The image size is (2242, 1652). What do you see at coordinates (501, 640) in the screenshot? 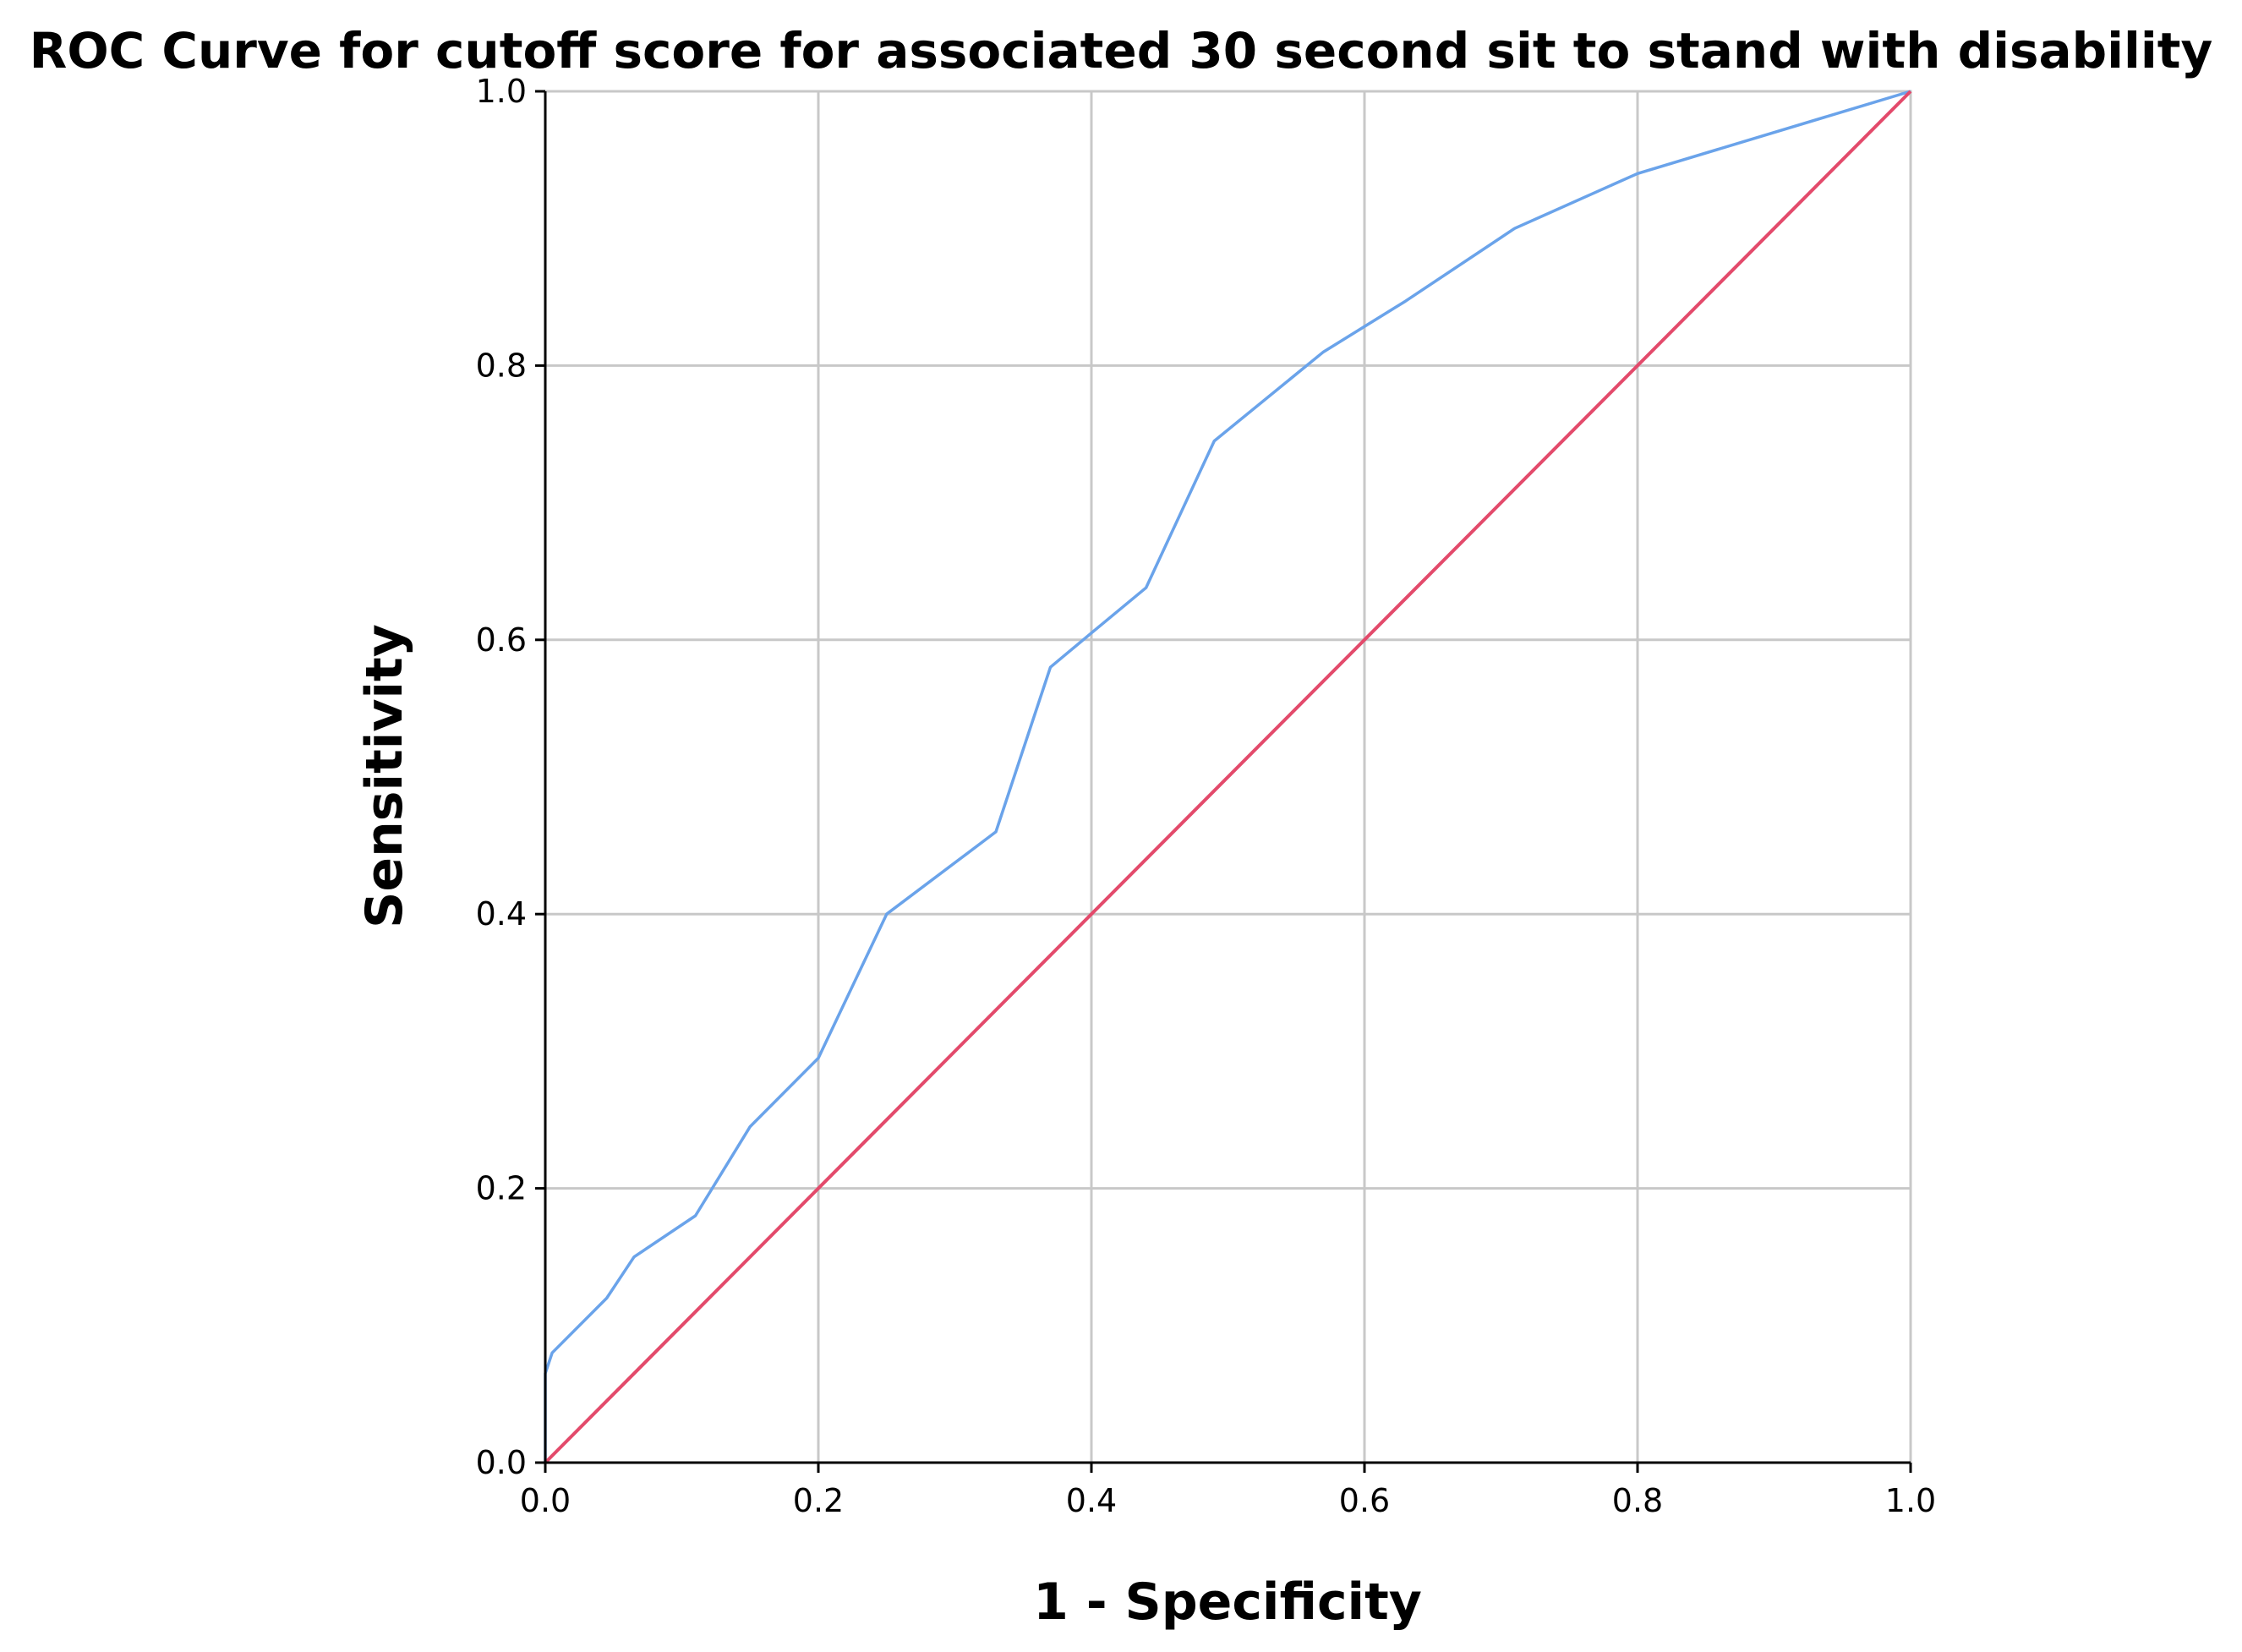
I see `y-tick-label: 0.6` at bounding box center [501, 640].